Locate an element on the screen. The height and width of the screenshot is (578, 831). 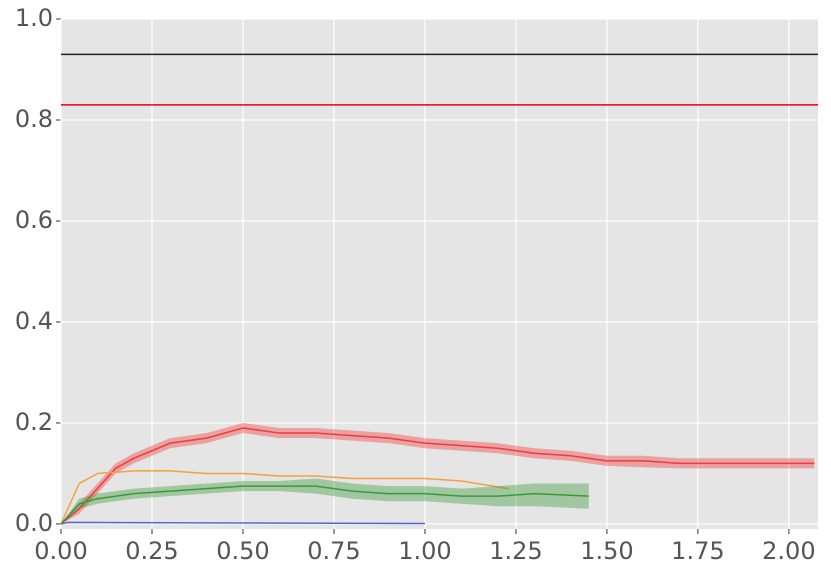
x-tick-label: 0.25 is located at coordinates (151, 551).